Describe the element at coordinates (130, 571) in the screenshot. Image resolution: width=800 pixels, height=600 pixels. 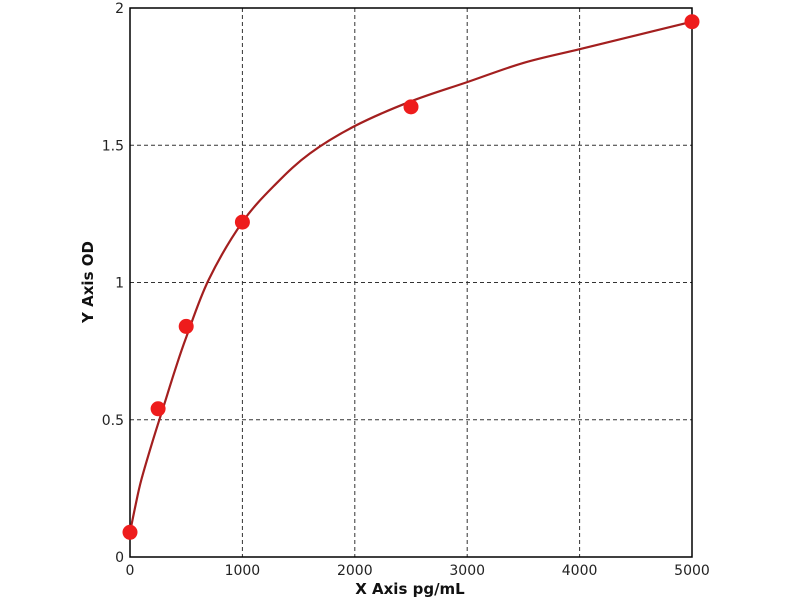
I see `x-tick-label: 0` at that location.